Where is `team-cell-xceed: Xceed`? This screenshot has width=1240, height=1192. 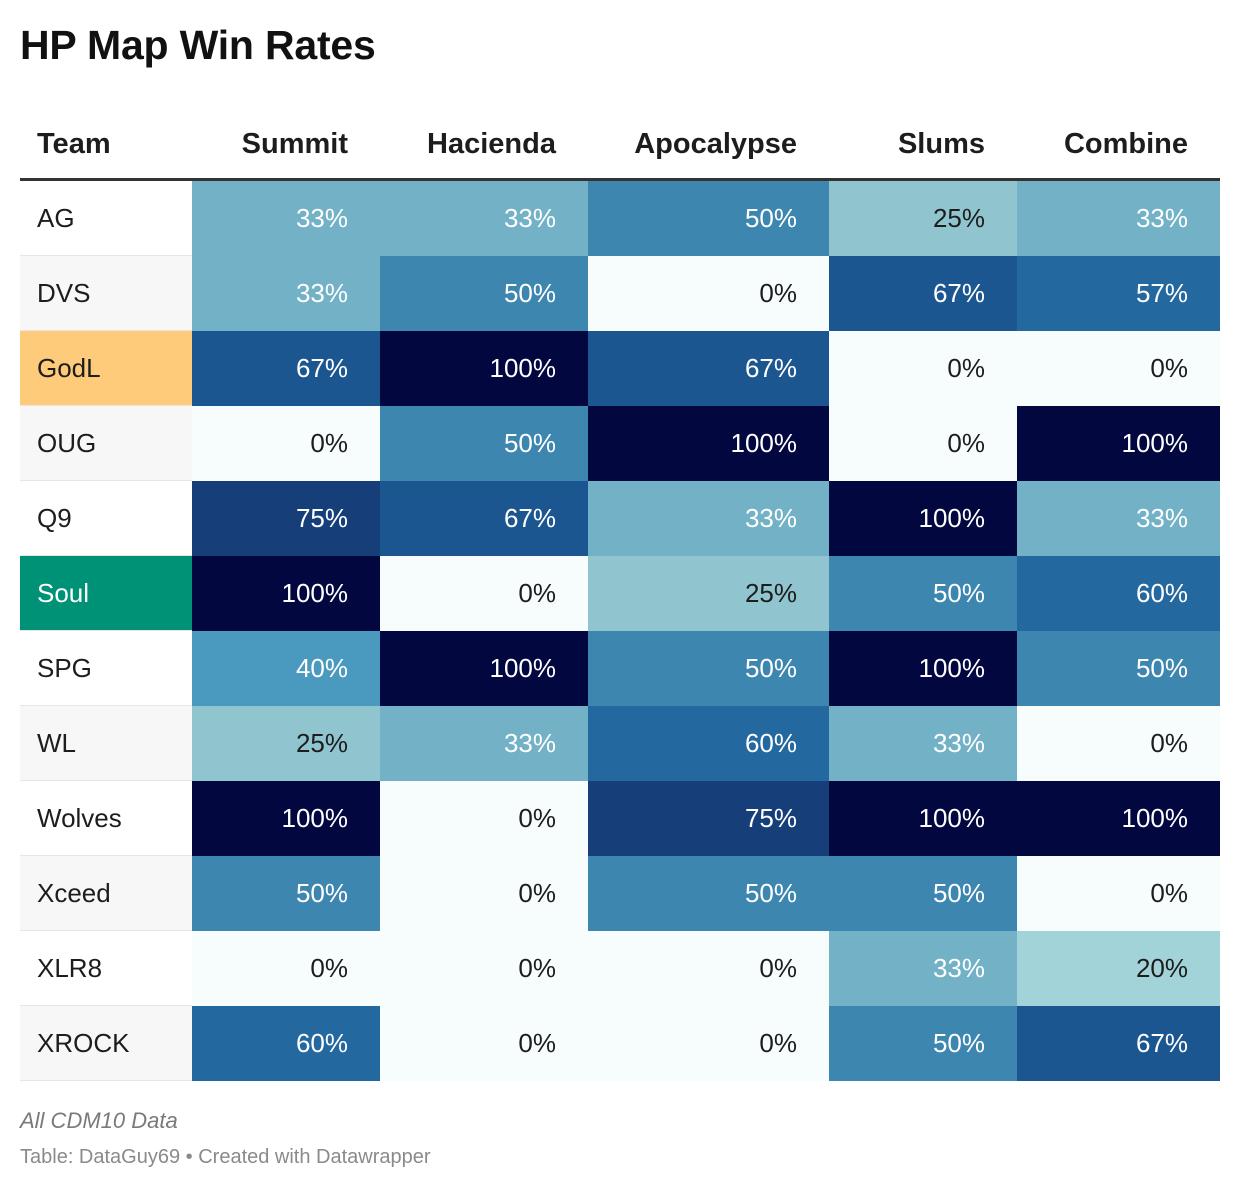 team-cell-xceed: Xceed is located at coordinates (106, 893).